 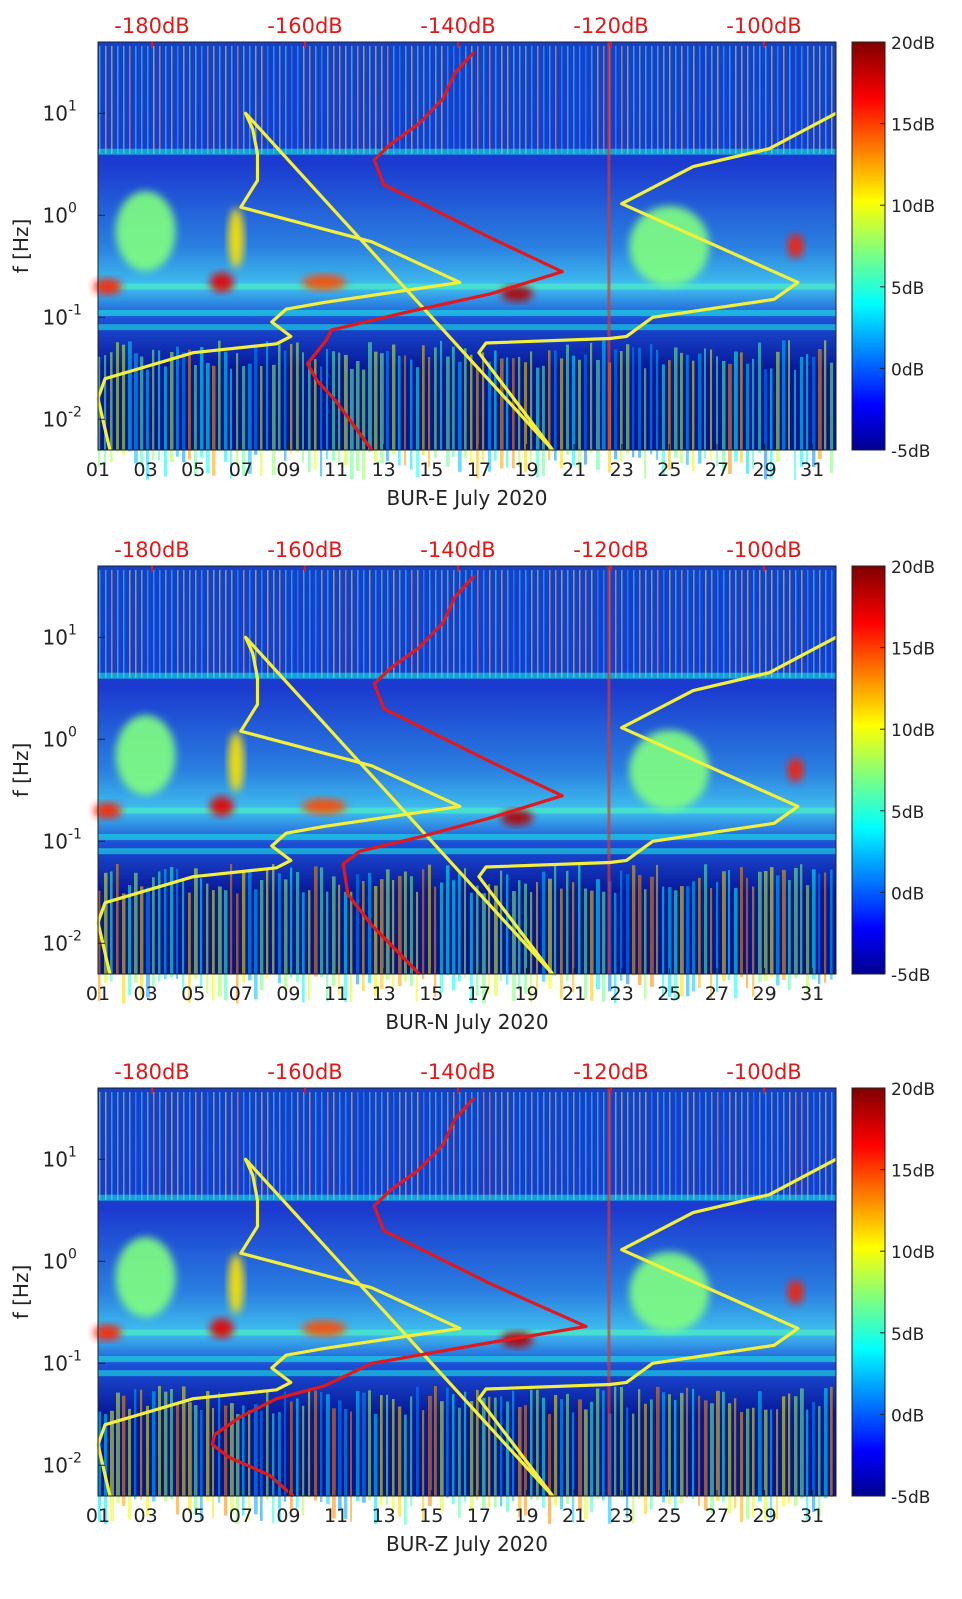 What do you see at coordinates (457, 550) in the screenshot?
I see `top-tick-label: -140dB` at bounding box center [457, 550].